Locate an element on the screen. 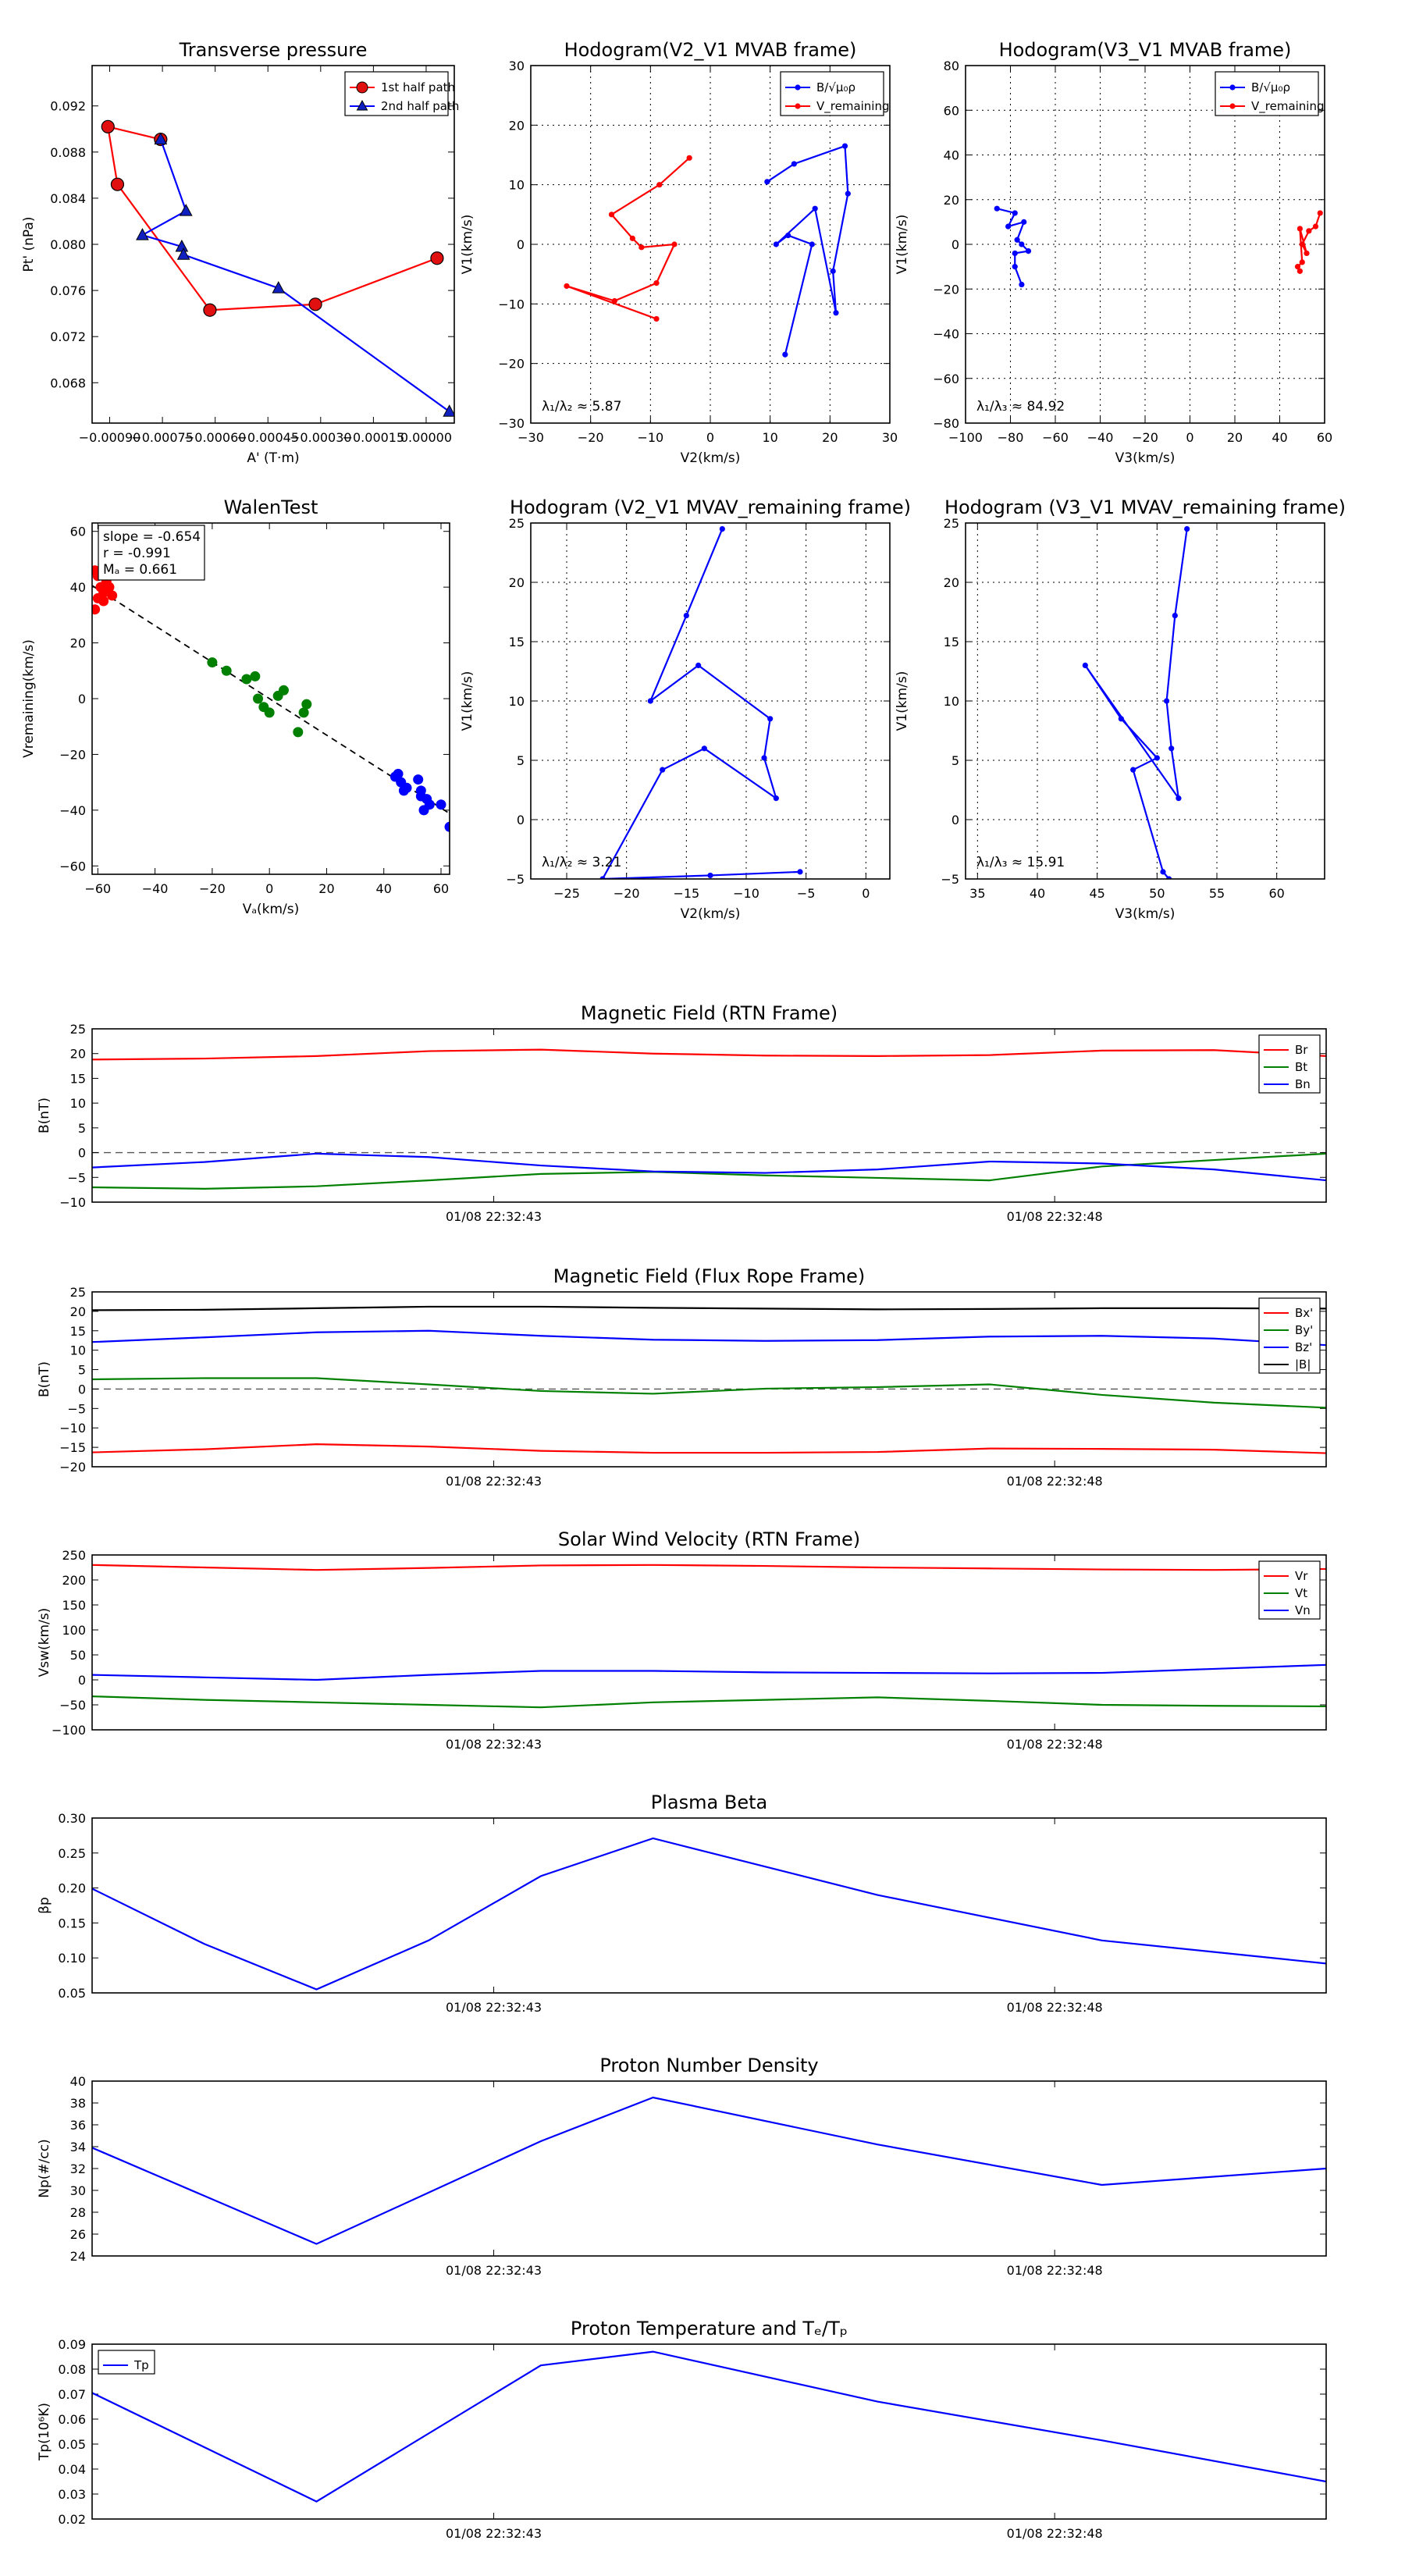 The width and height of the screenshot is (1405, 2576). y-tick-label: 80 is located at coordinates (952, 66).